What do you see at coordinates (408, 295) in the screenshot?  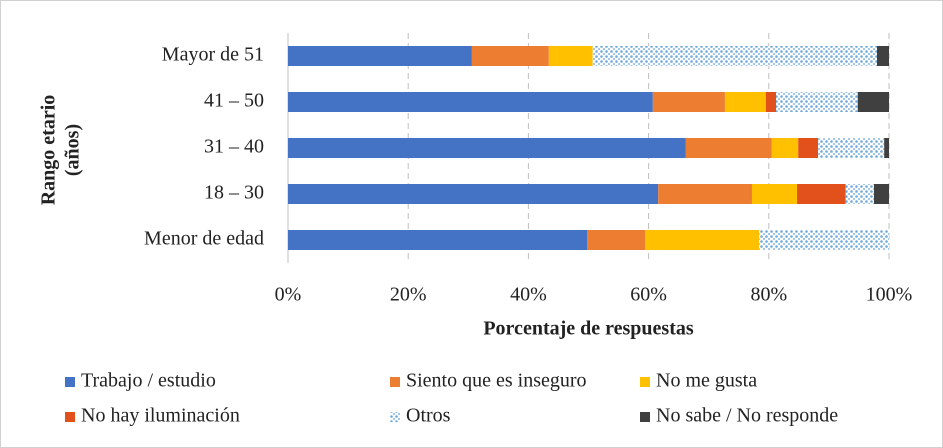 I see `x-tick-label: 20%` at bounding box center [408, 295].